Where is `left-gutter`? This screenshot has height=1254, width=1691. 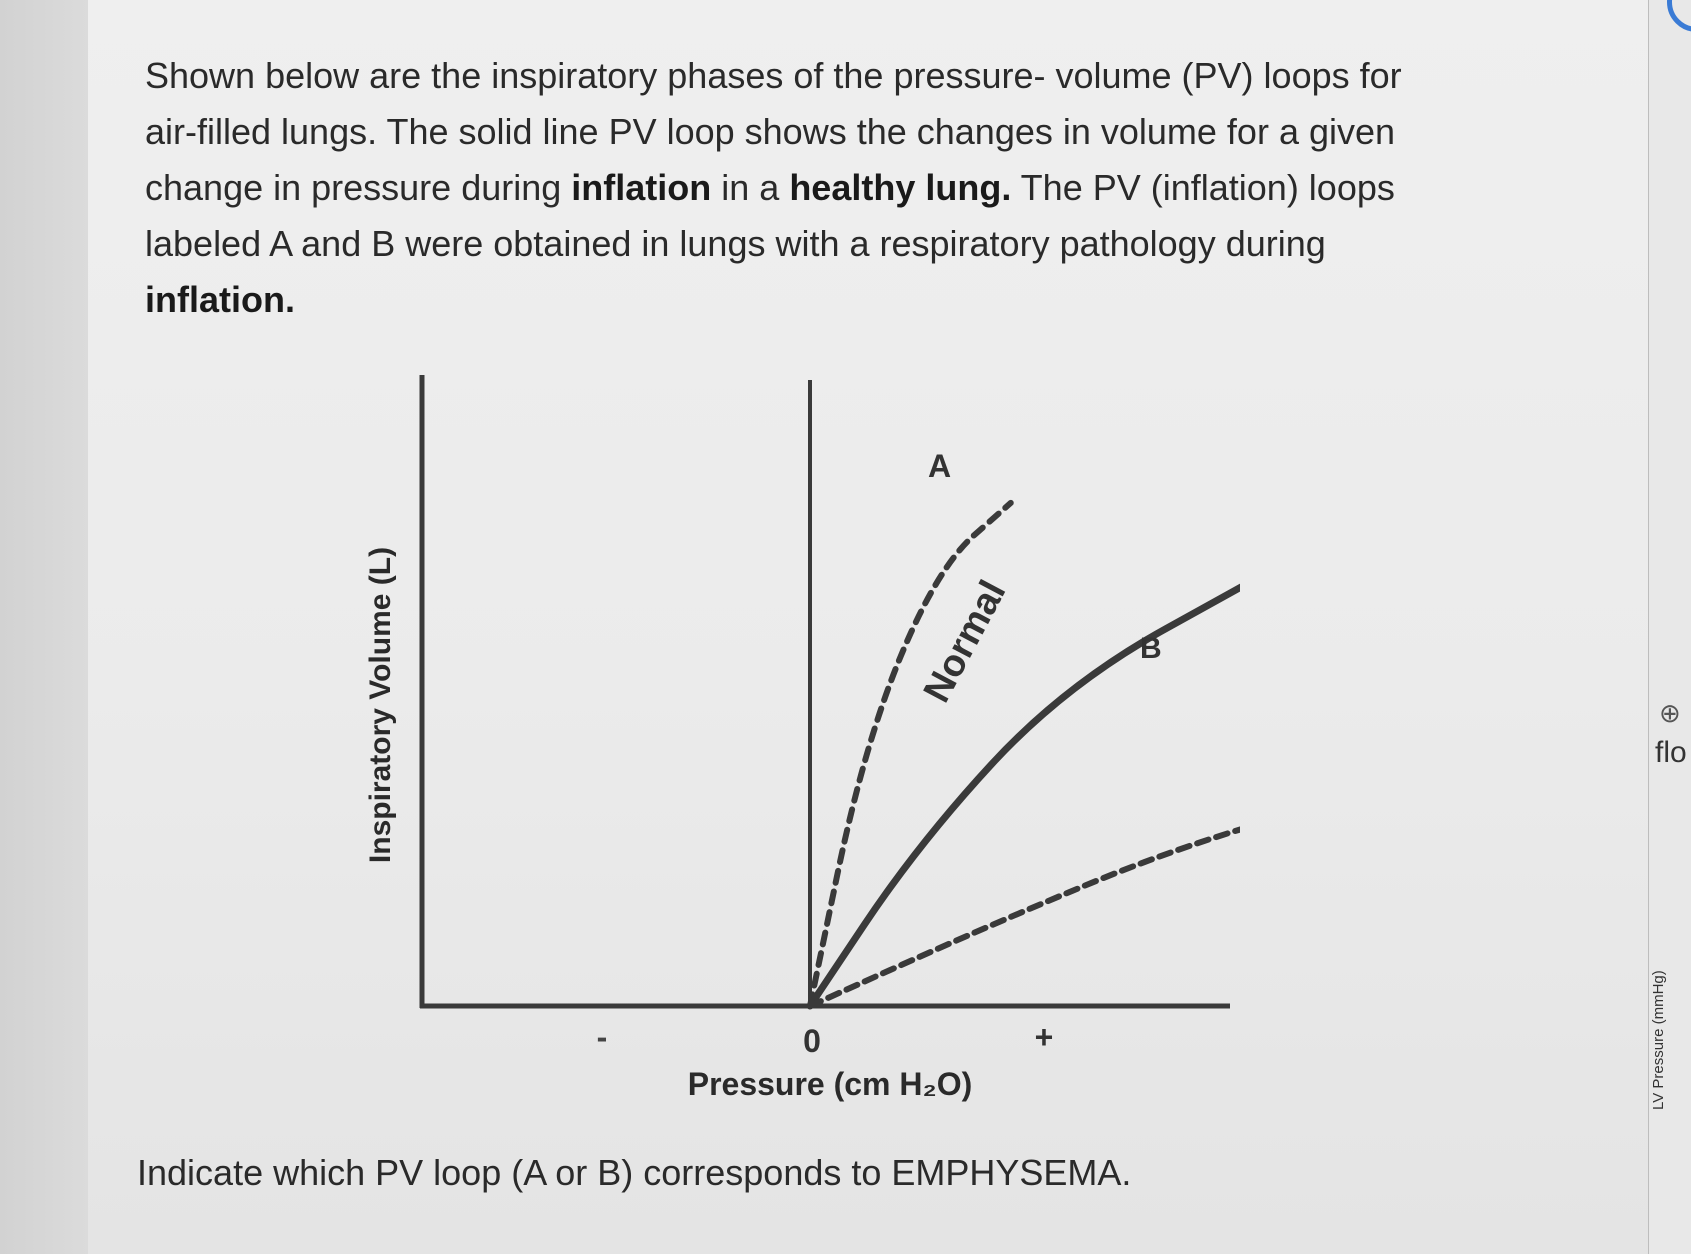 left-gutter is located at coordinates (44, 627).